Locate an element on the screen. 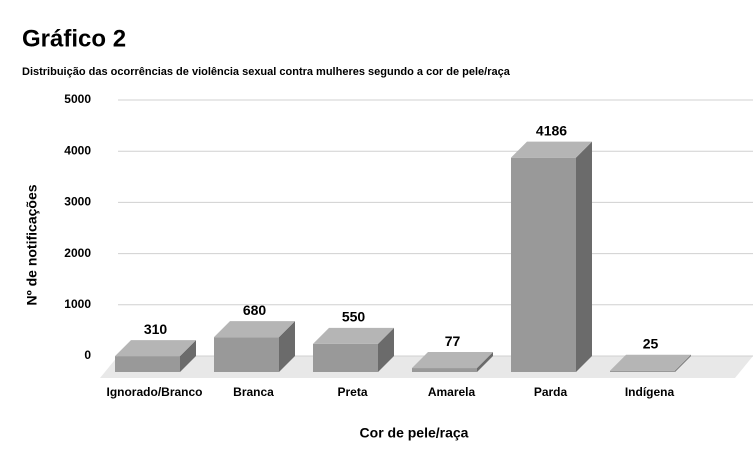 Image resolution: width=753 pixels, height=465 pixels. chart-title: Gráfico 2 is located at coordinates (74, 38).